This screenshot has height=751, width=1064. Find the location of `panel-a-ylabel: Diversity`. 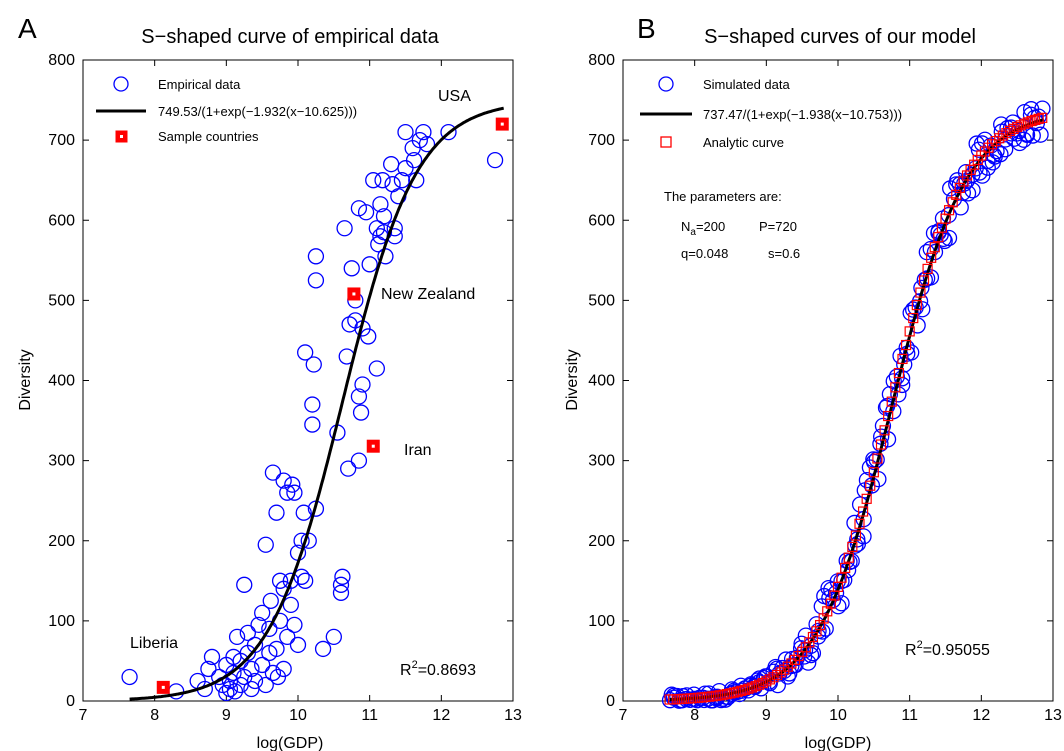

panel-a-ylabel: Diversity is located at coordinates (25, 379).